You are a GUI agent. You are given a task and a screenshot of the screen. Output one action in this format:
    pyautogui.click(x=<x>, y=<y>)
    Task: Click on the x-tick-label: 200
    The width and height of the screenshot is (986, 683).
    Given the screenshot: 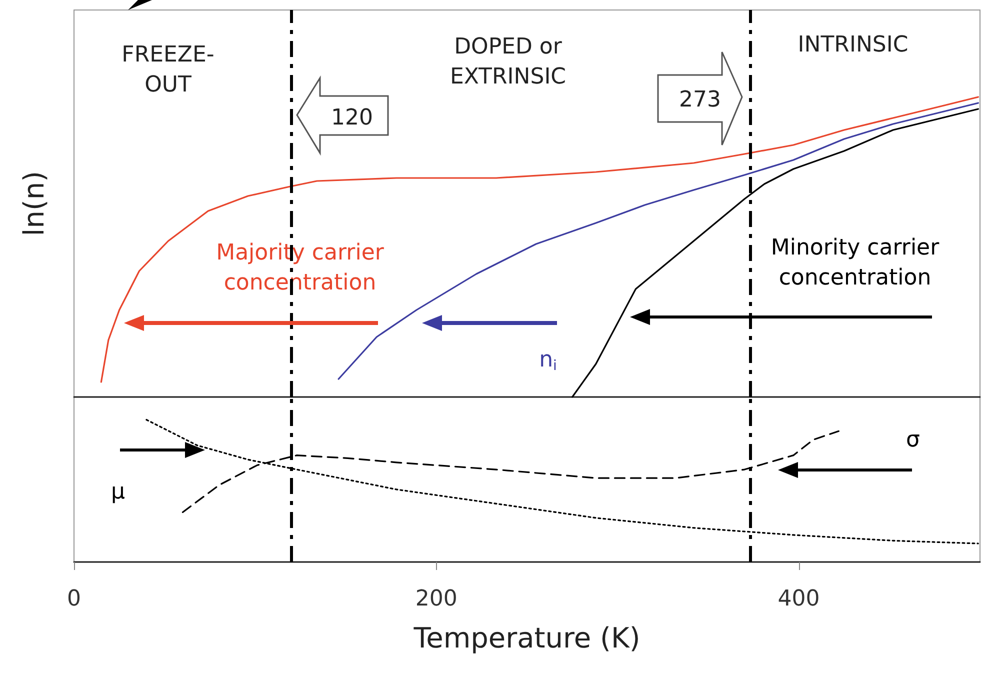 What is the action you would take?
    pyautogui.click(x=436, y=599)
    